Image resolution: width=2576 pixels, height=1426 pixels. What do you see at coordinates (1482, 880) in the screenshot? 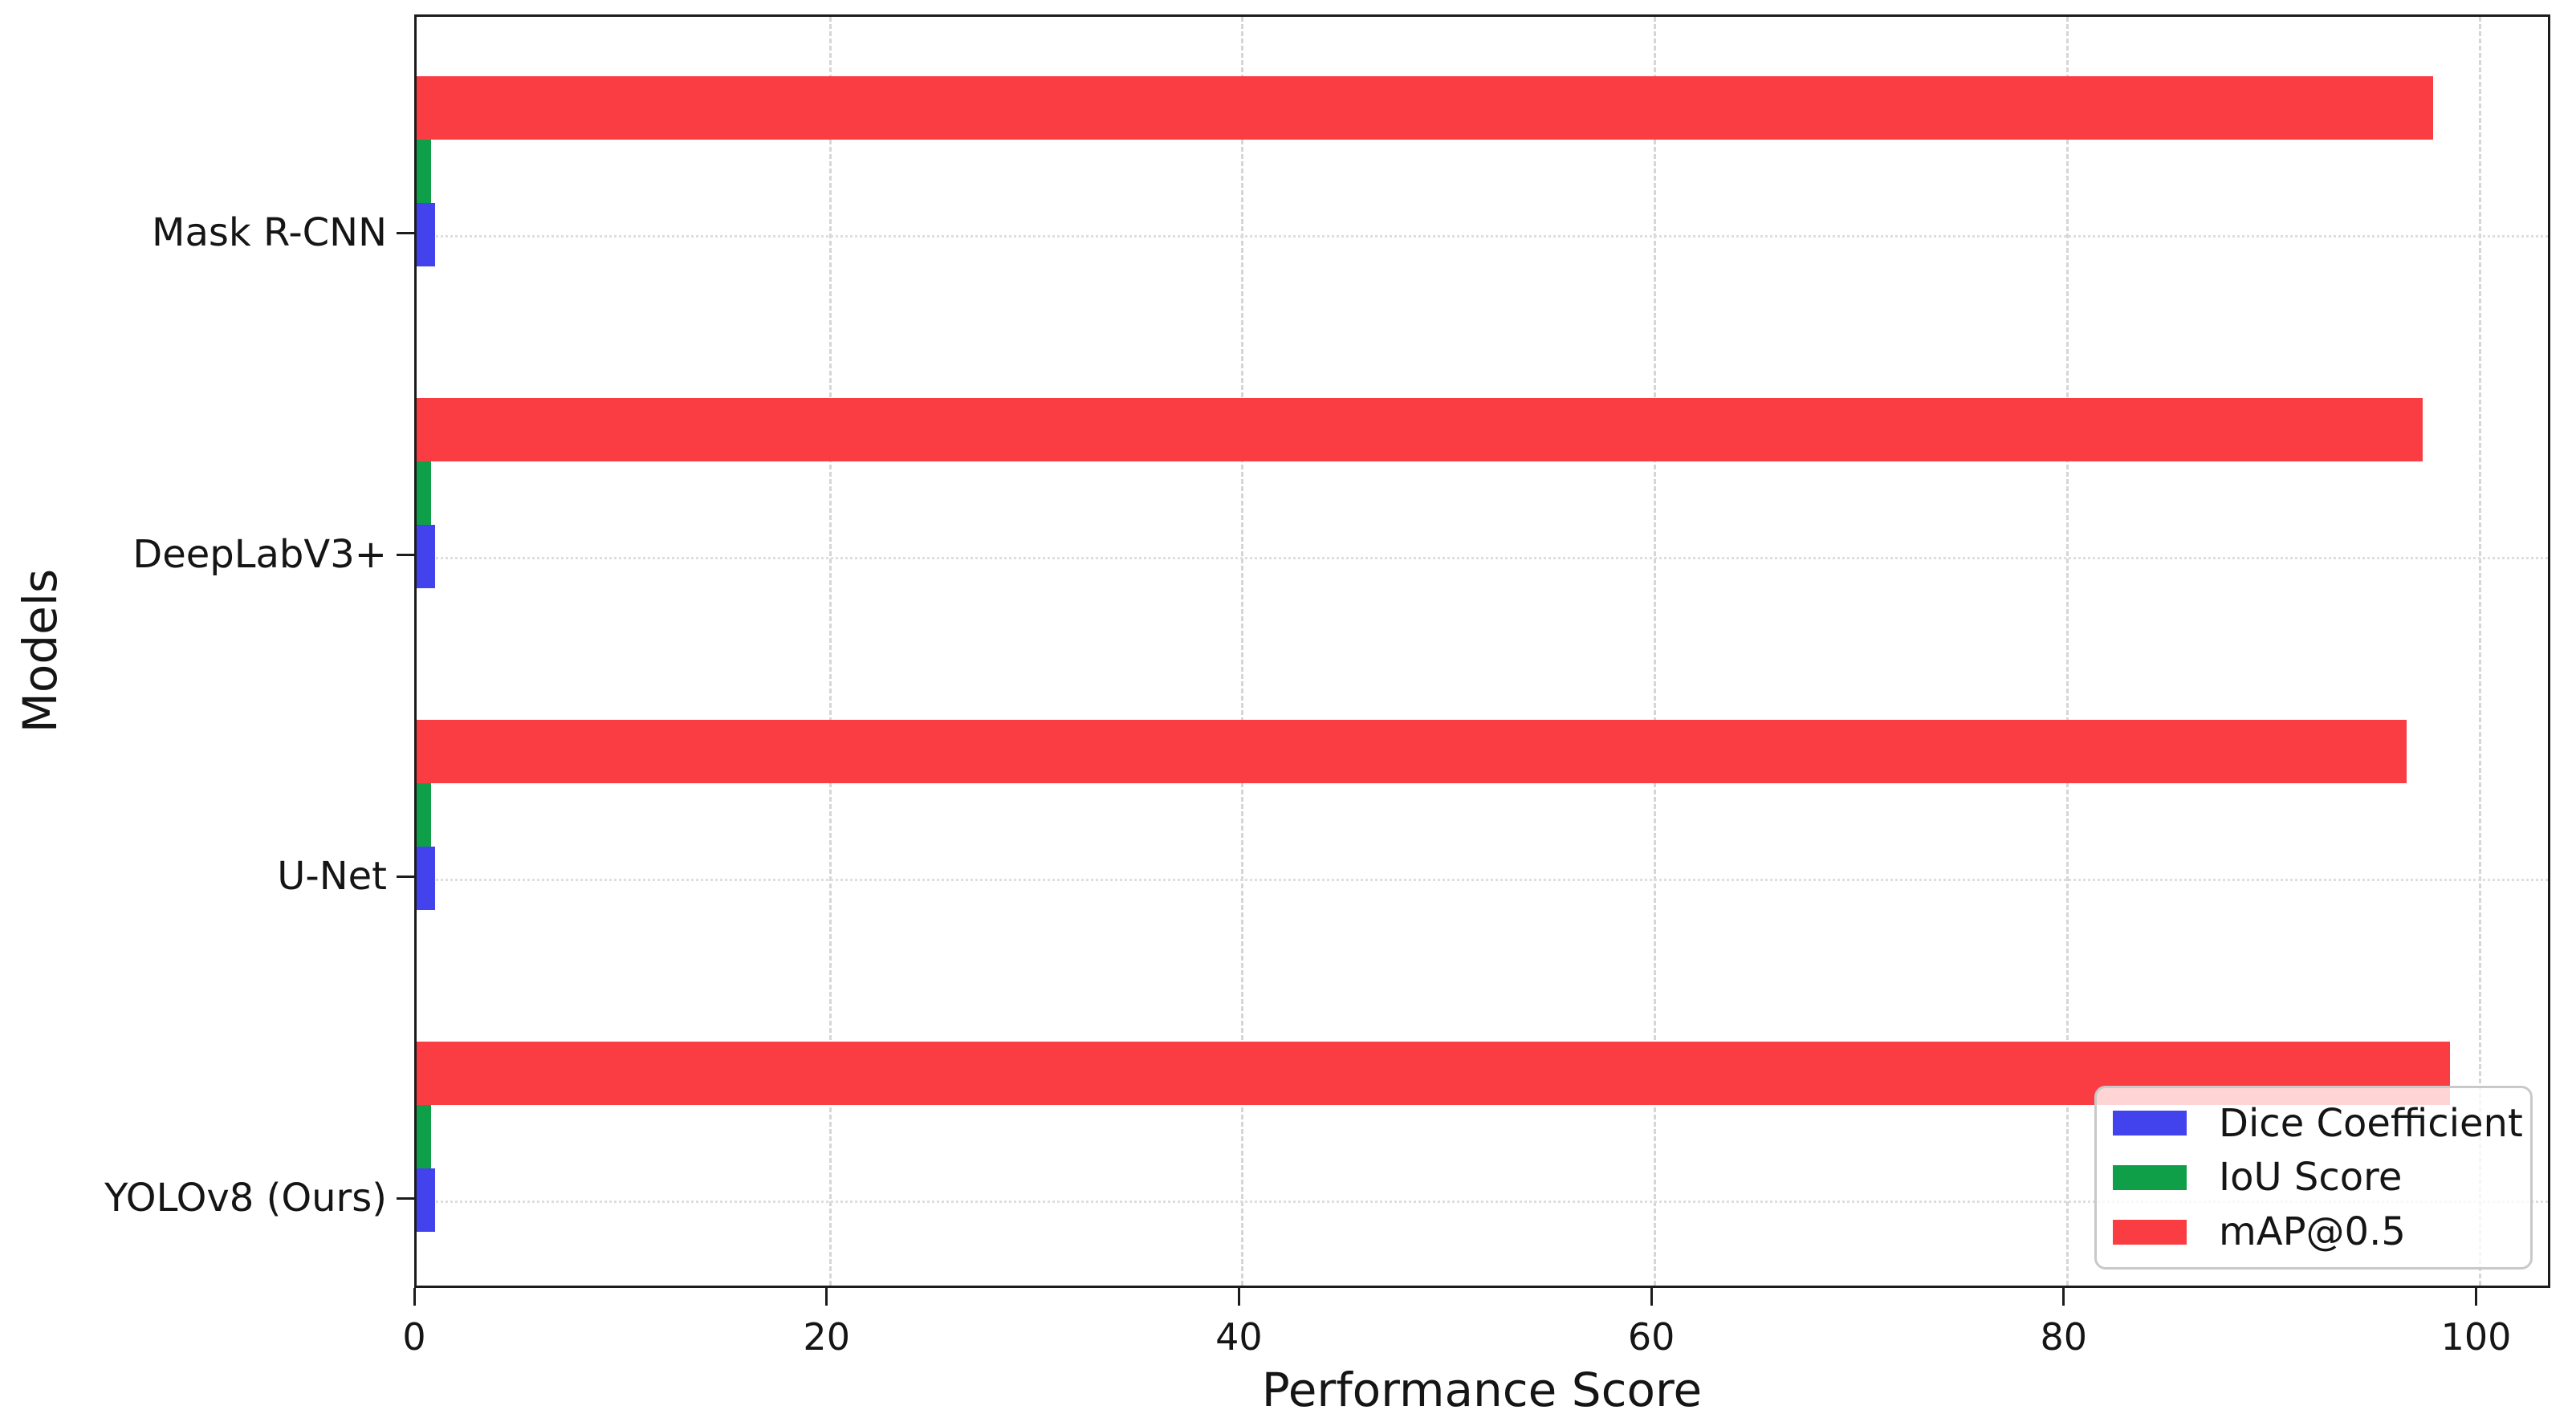
I see `gridline-y-u-net` at bounding box center [1482, 880].